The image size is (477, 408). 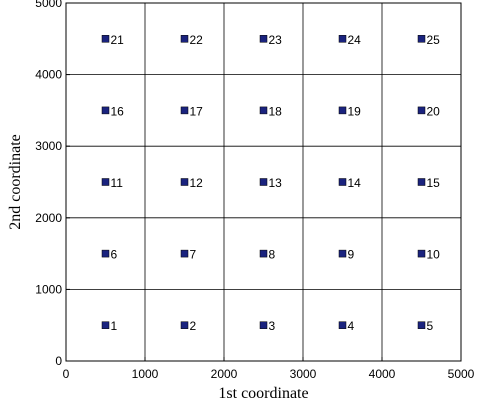 I want to click on data-point-label: 13, so click(x=276, y=183).